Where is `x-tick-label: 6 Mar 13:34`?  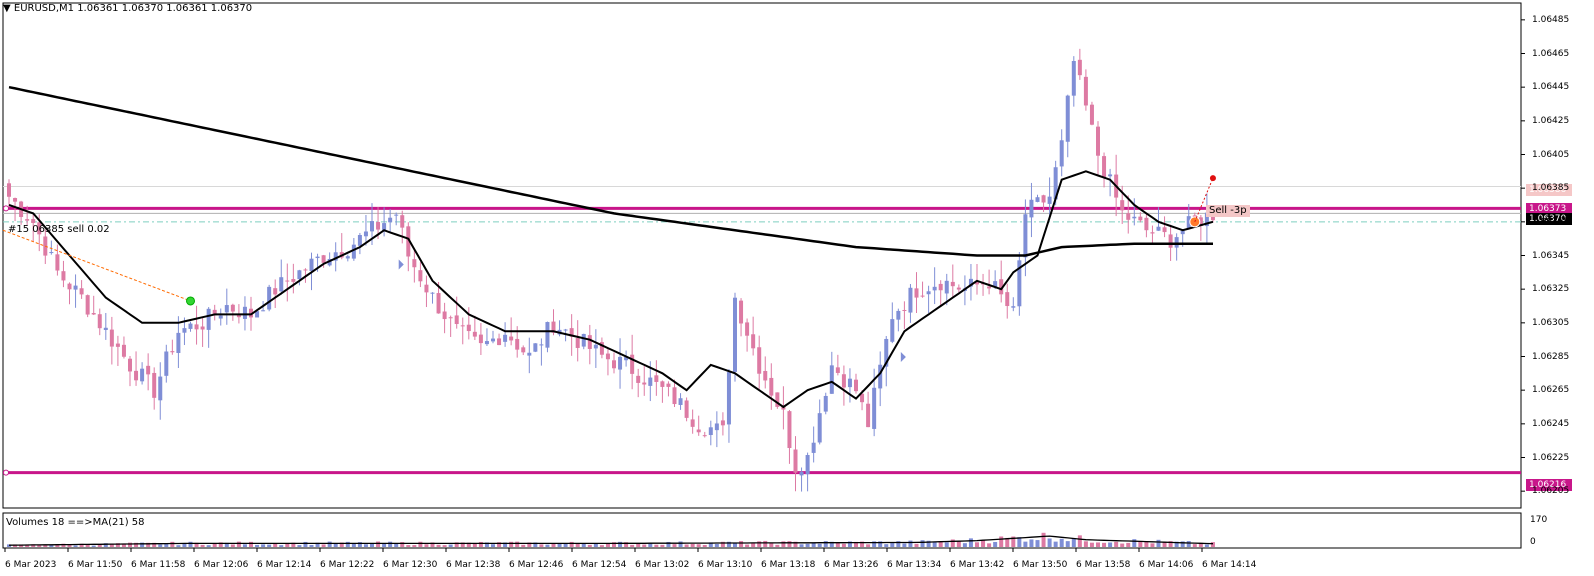
x-tick-label: 6 Mar 13:34 is located at coordinates (914, 565).